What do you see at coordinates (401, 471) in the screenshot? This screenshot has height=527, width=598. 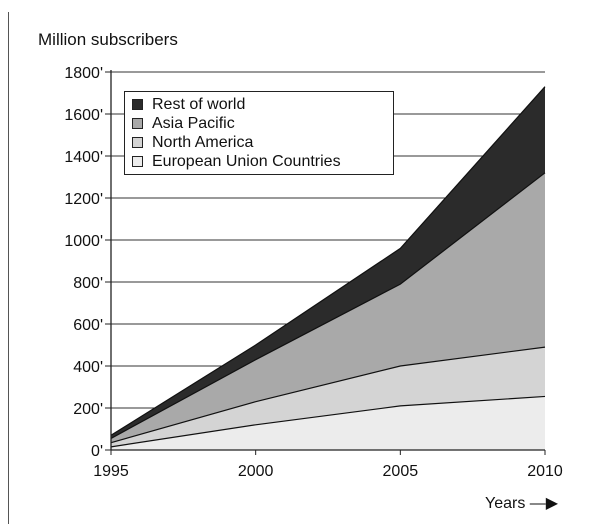 I see `x-tick-label: 2005` at bounding box center [401, 471].